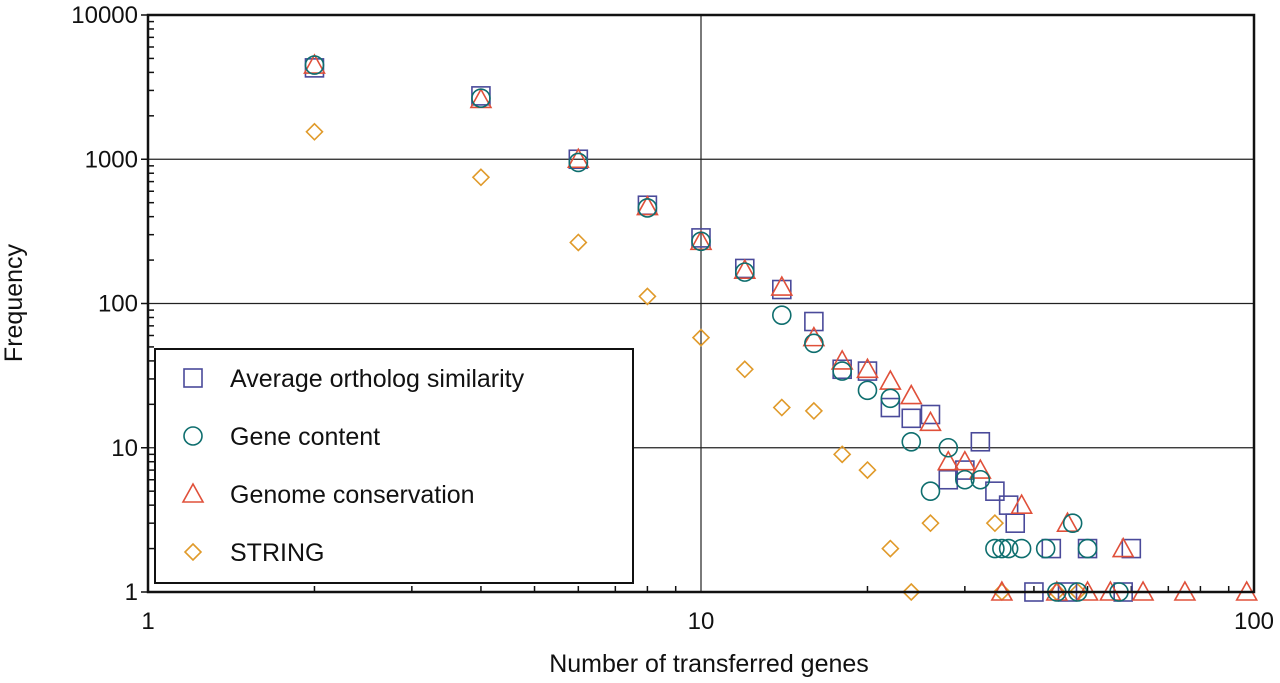  Describe the element at coordinates (193, 436) in the screenshot. I see `legend-marker-circle` at that location.